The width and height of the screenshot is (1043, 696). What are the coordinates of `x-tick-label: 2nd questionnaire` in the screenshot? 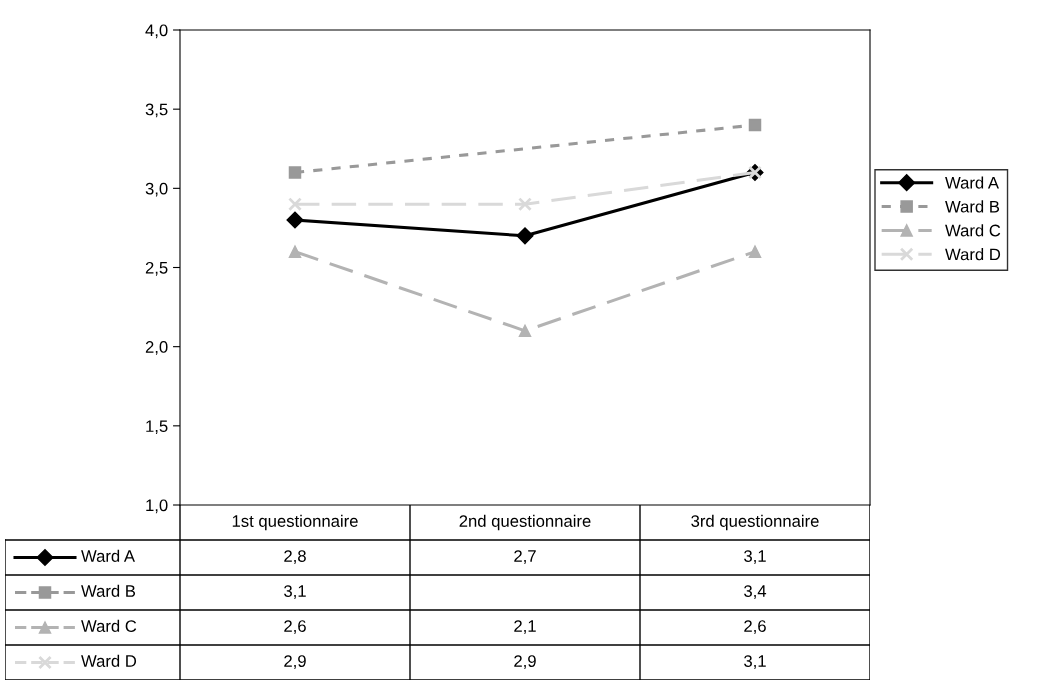 It's located at (525, 522).